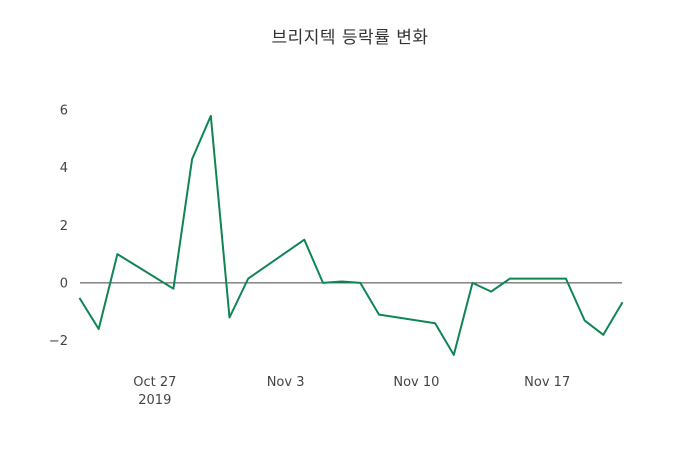 The image size is (700, 450). Describe the element at coordinates (350, 38) in the screenshot. I see `chart-title: 브리지텍 등락률 변화` at that location.